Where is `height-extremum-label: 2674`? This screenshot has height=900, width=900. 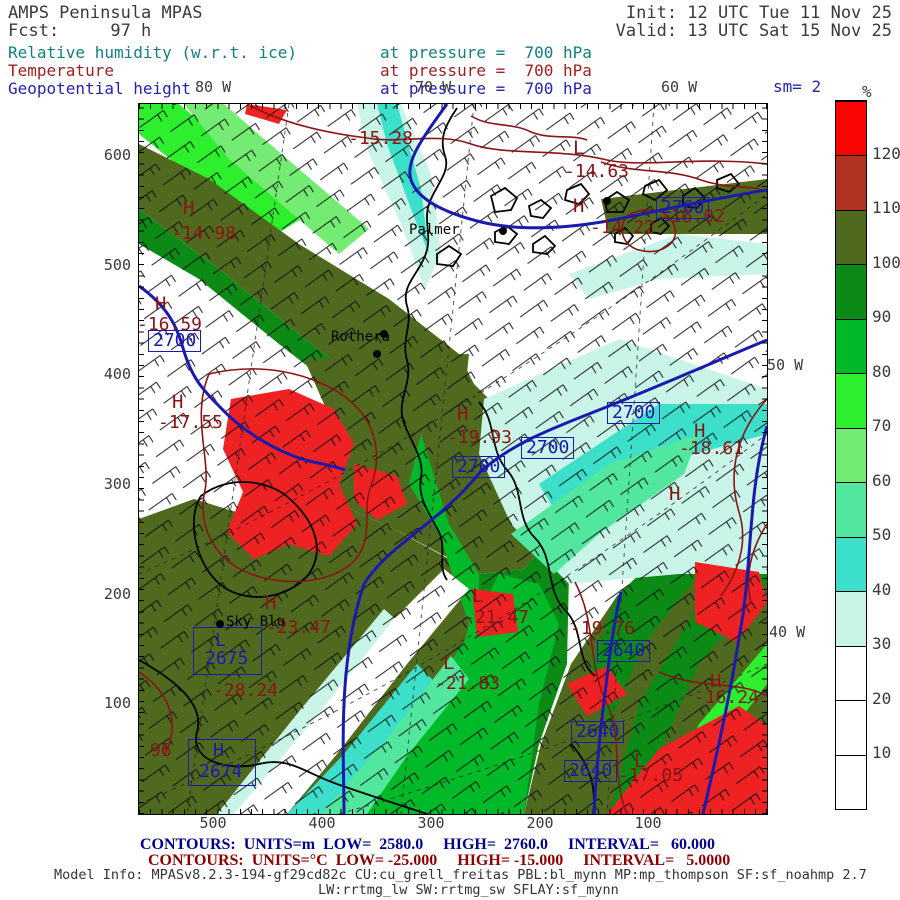
height-extremum-label: 2674 is located at coordinates (221, 771).